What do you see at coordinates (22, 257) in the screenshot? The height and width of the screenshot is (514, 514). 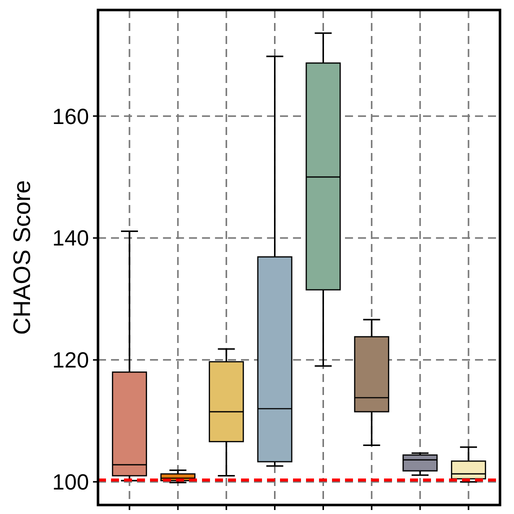 I see `y-axis-title: CHAOS Score` at bounding box center [22, 257].